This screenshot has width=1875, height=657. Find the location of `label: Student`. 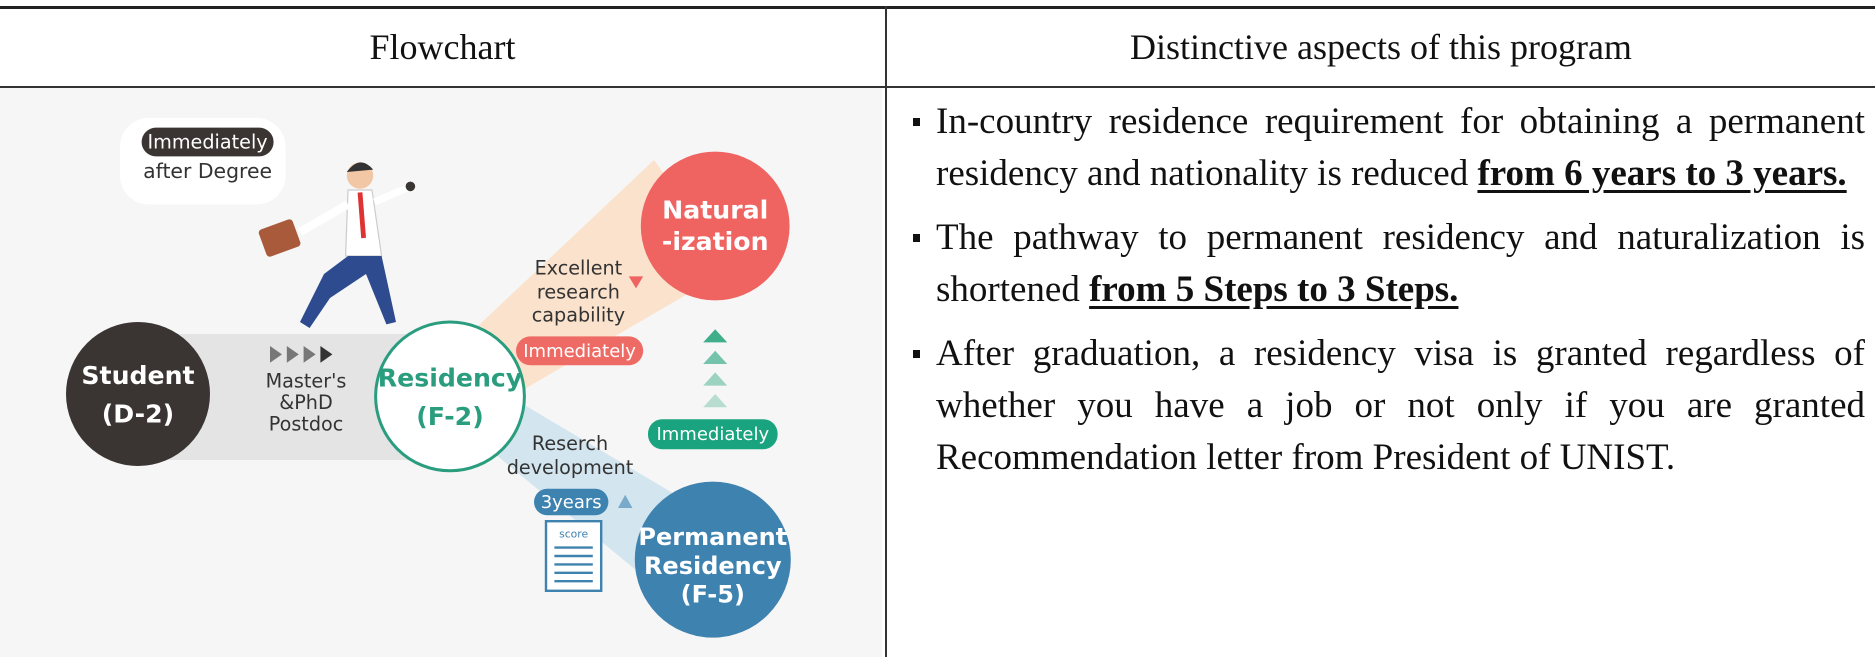

label: Student is located at coordinates (137, 375).